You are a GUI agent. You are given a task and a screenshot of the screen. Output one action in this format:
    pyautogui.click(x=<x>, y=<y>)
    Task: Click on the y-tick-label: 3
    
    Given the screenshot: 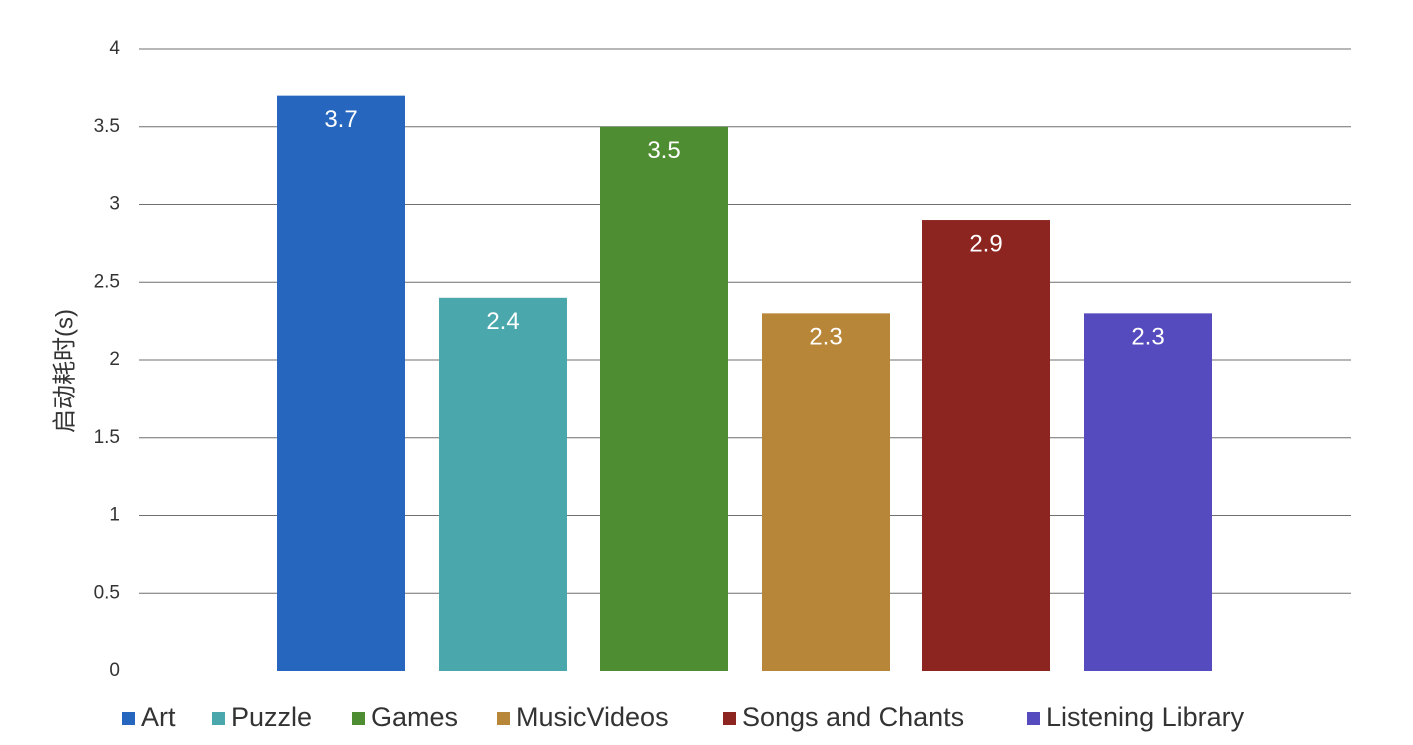 What is the action you would take?
    pyautogui.click(x=114, y=204)
    